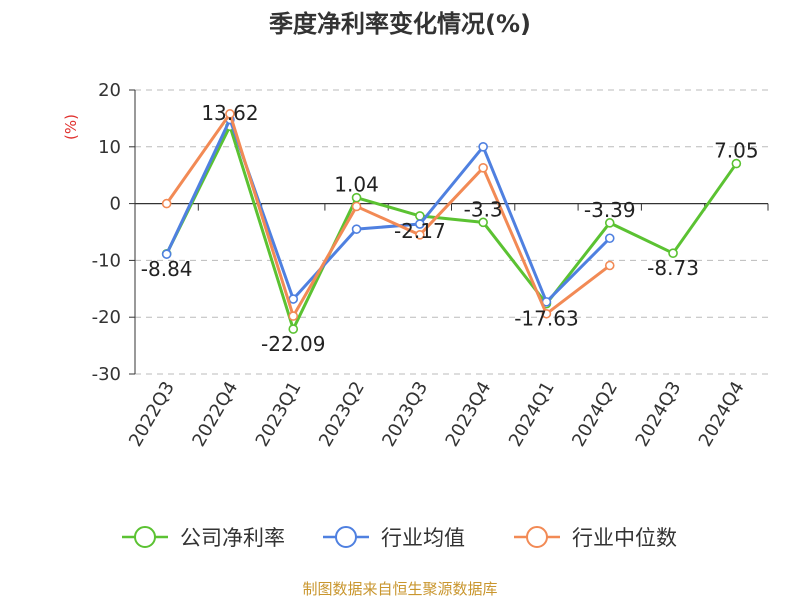 Image resolution: width=800 pixels, height=600 pixels. What do you see at coordinates (152, 414) in the screenshot?
I see `x-tick-label: 2022Q3` at bounding box center [152, 414].